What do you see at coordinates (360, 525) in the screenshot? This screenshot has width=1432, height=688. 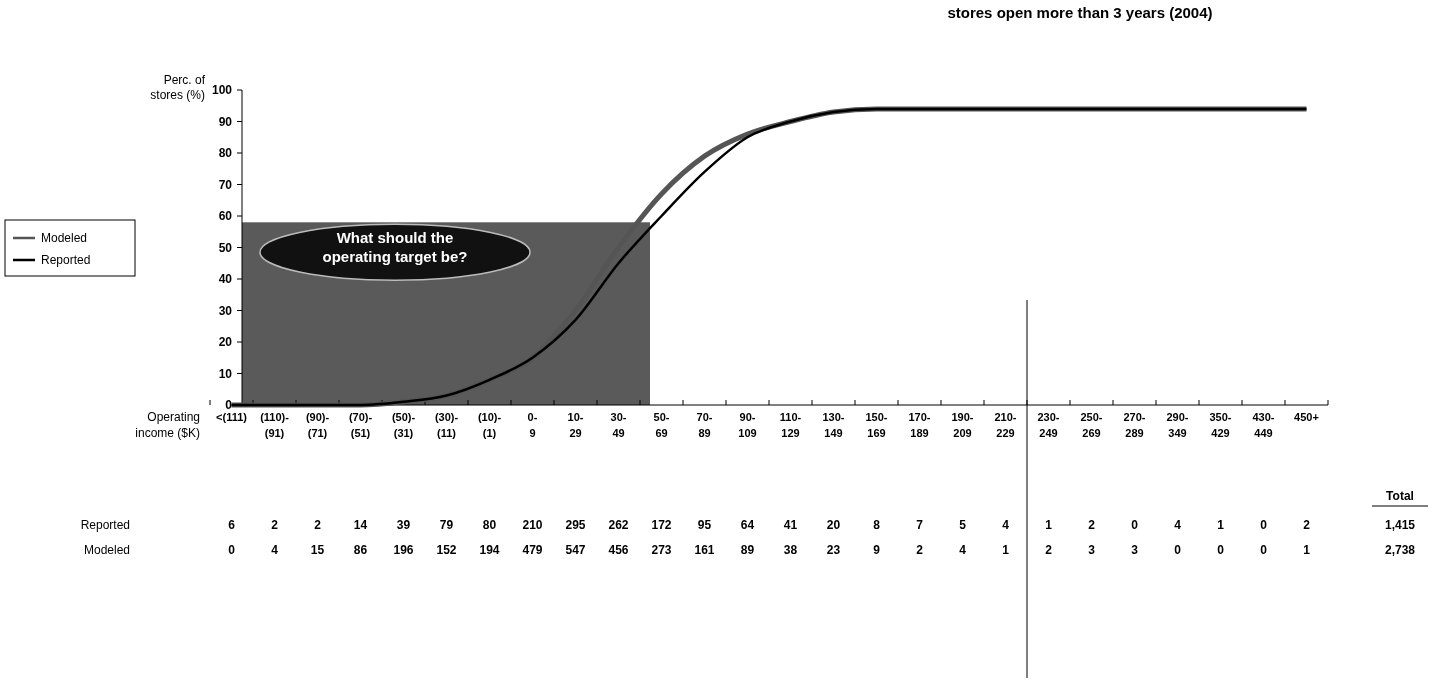 I see `data-label: 14` at bounding box center [360, 525].